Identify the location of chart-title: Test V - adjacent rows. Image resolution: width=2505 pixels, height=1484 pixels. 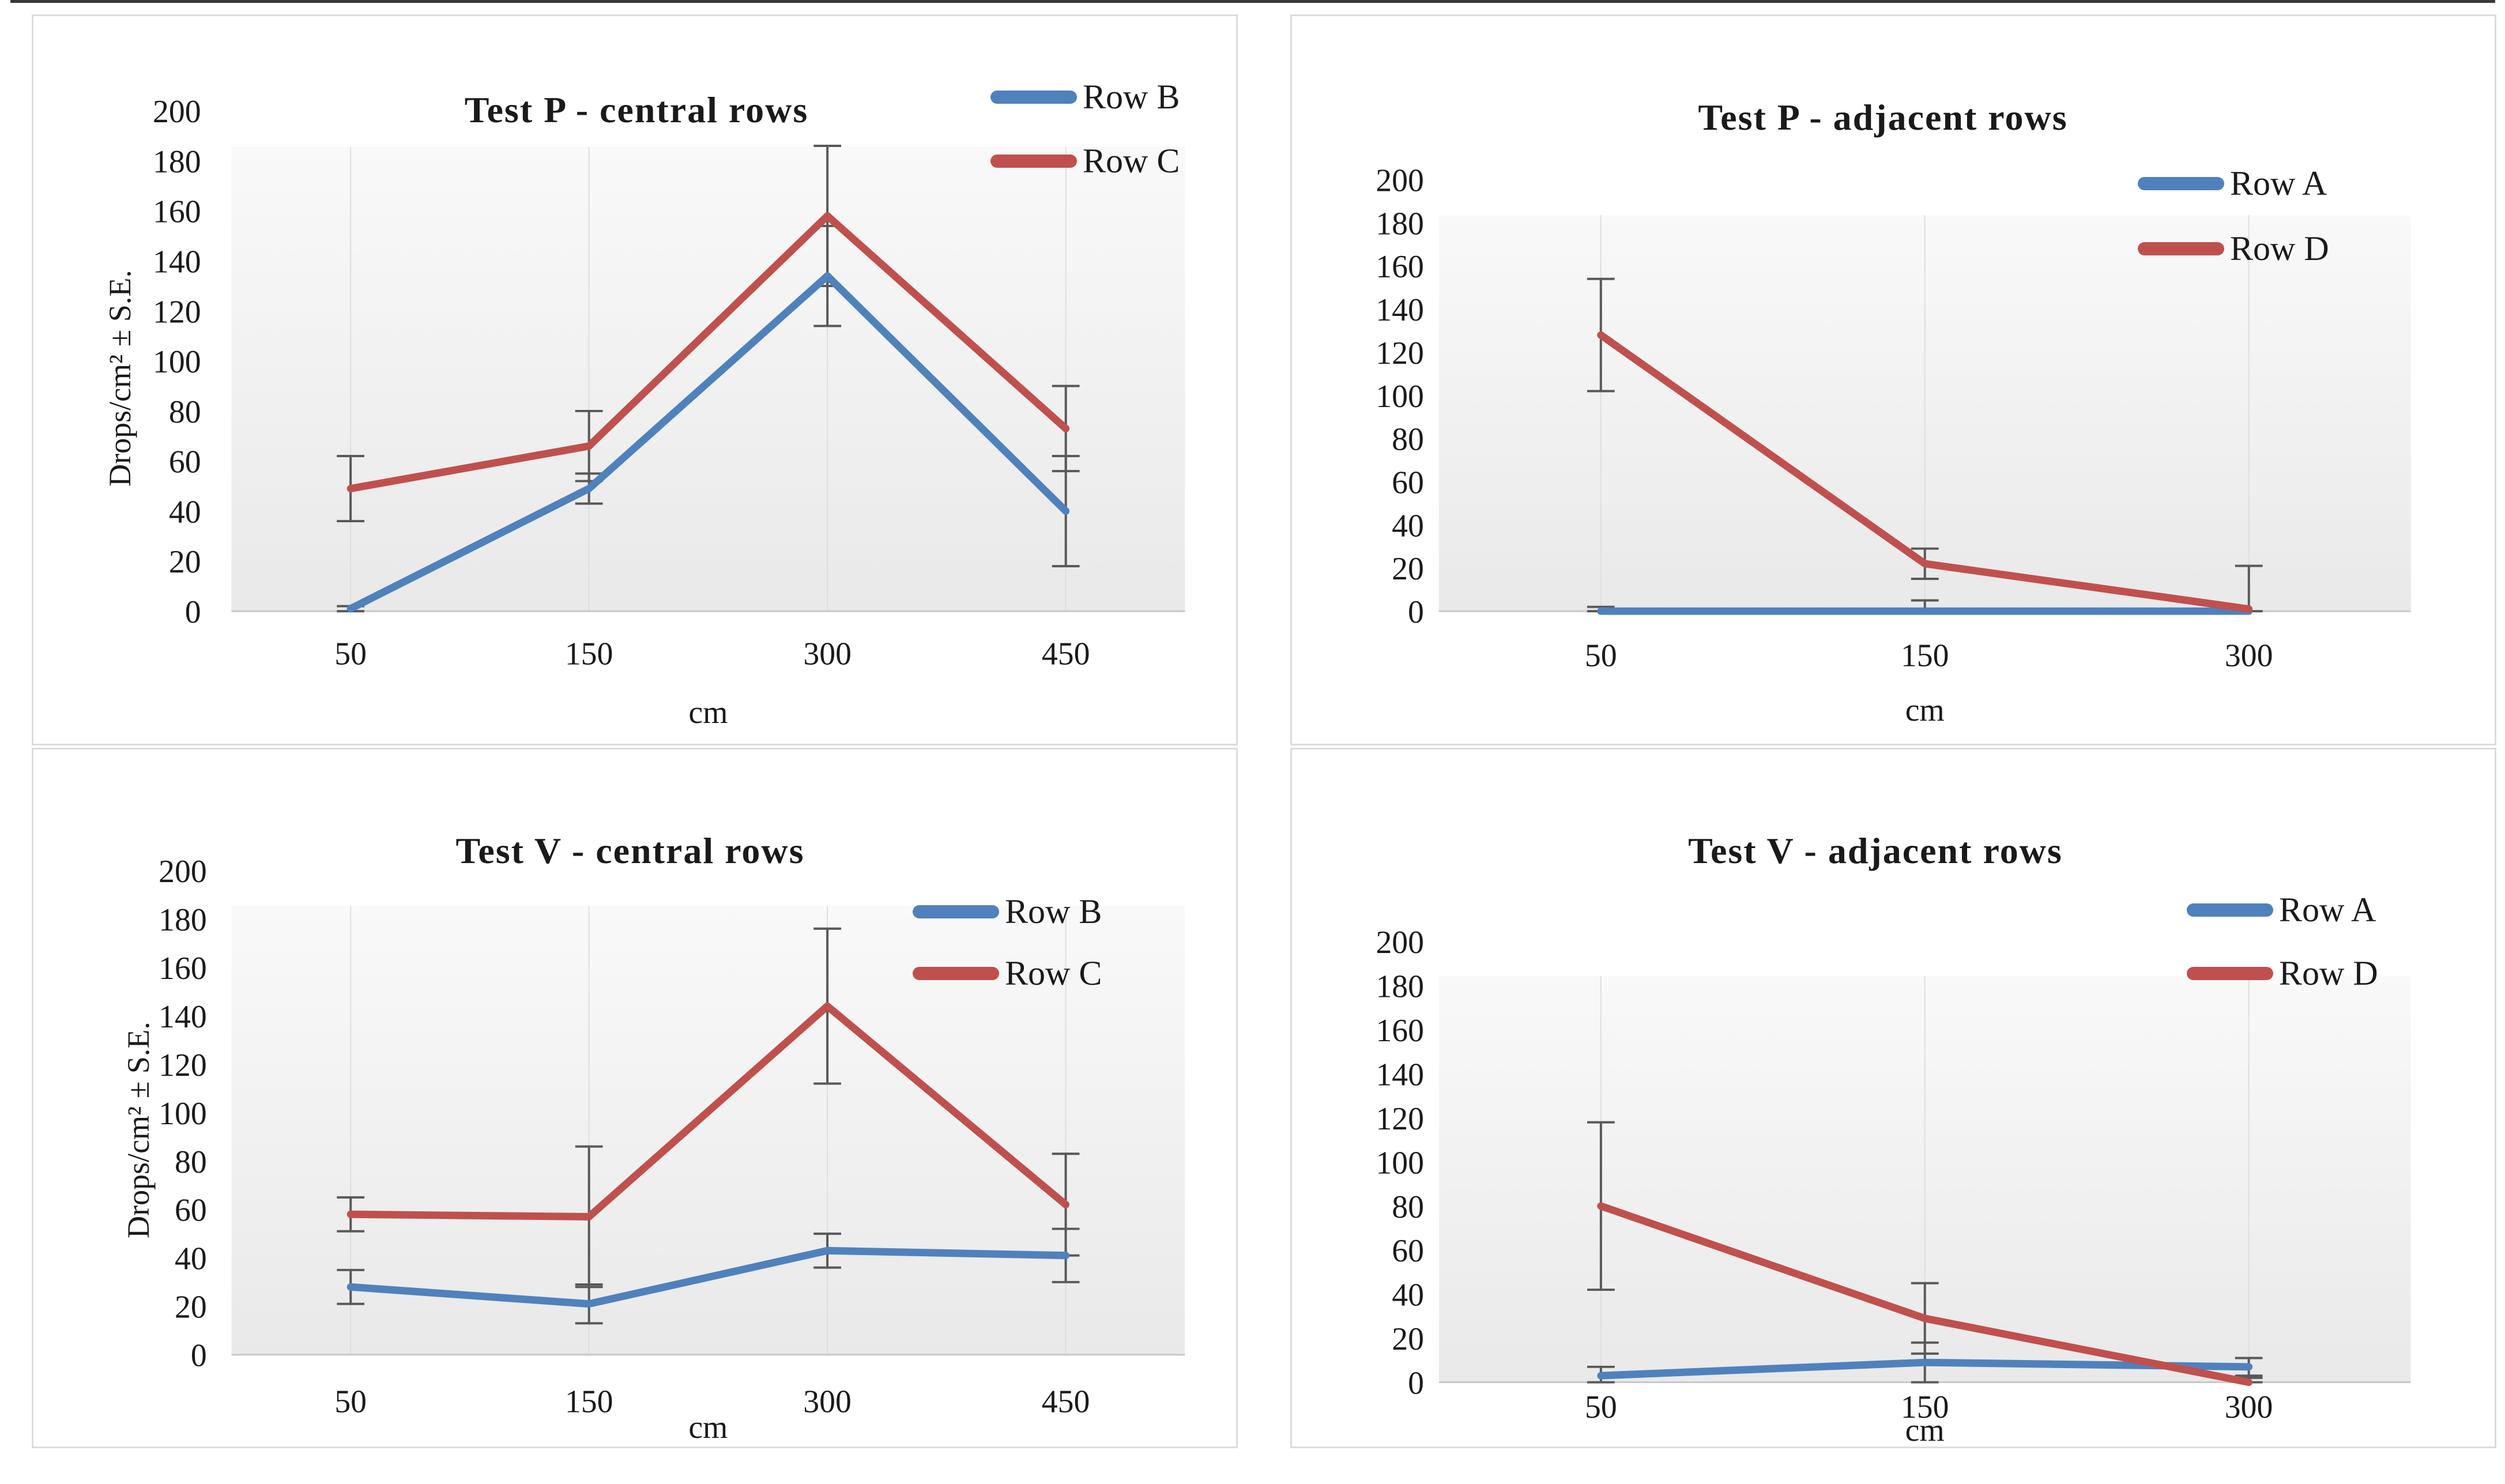
(1876, 851).